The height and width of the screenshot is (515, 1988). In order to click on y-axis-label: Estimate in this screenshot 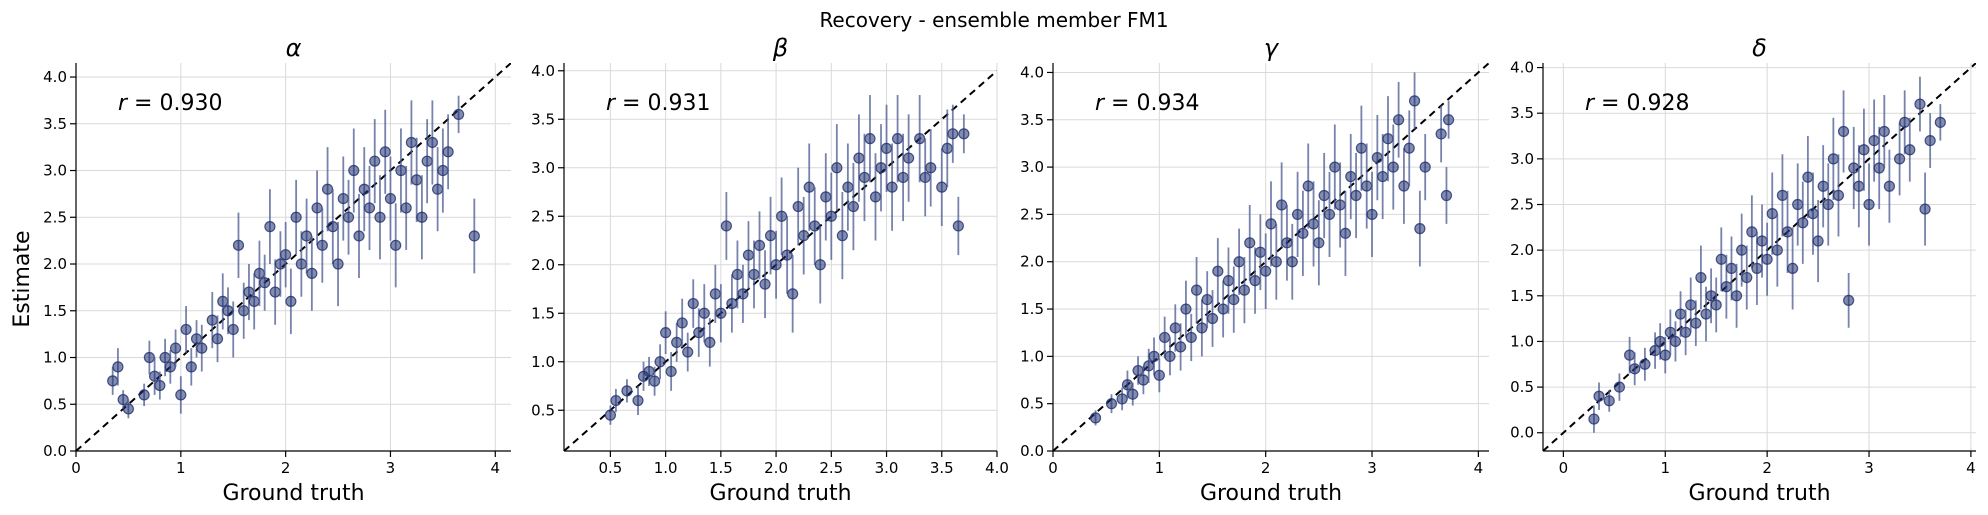, I will do `click(22, 278)`.